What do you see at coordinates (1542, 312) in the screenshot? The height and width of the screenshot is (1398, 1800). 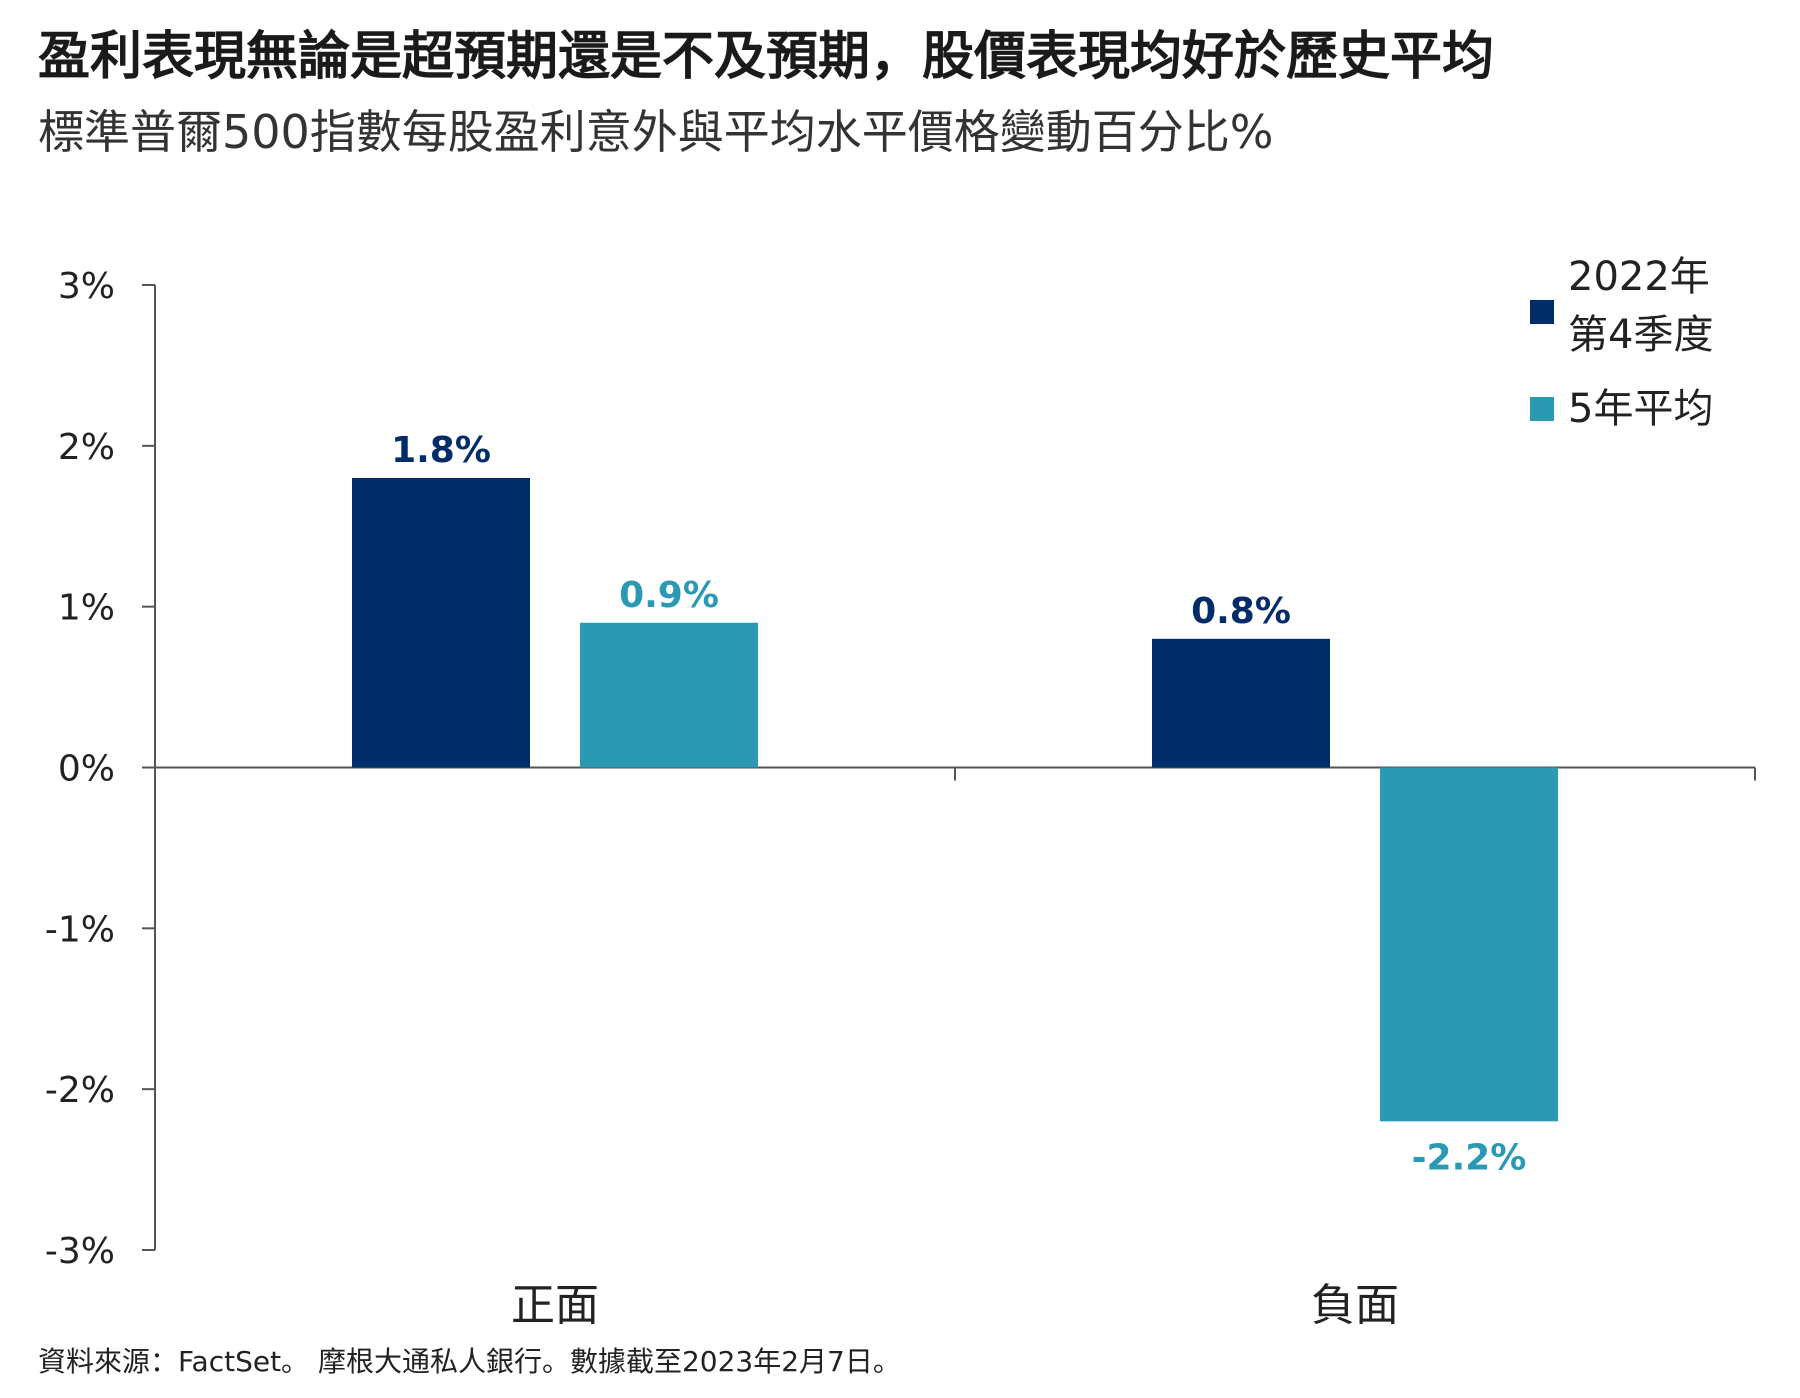 I see `legend-swatch-q4` at bounding box center [1542, 312].